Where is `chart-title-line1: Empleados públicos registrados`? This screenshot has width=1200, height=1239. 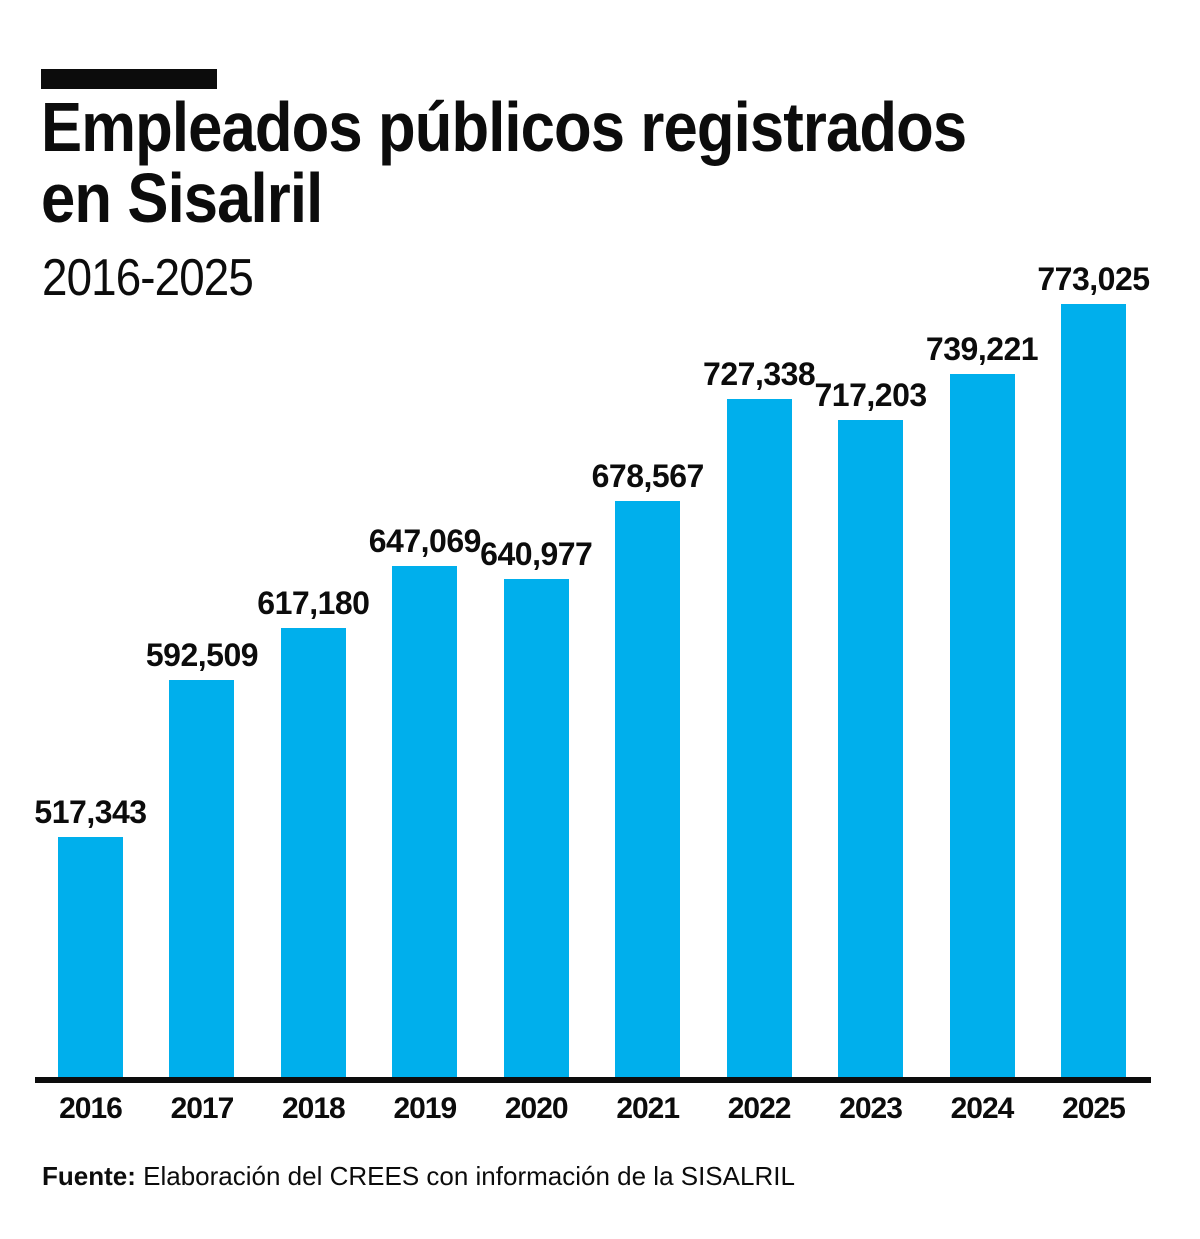
chart-title-line1: Empleados públicos registrados is located at coordinates (504, 127).